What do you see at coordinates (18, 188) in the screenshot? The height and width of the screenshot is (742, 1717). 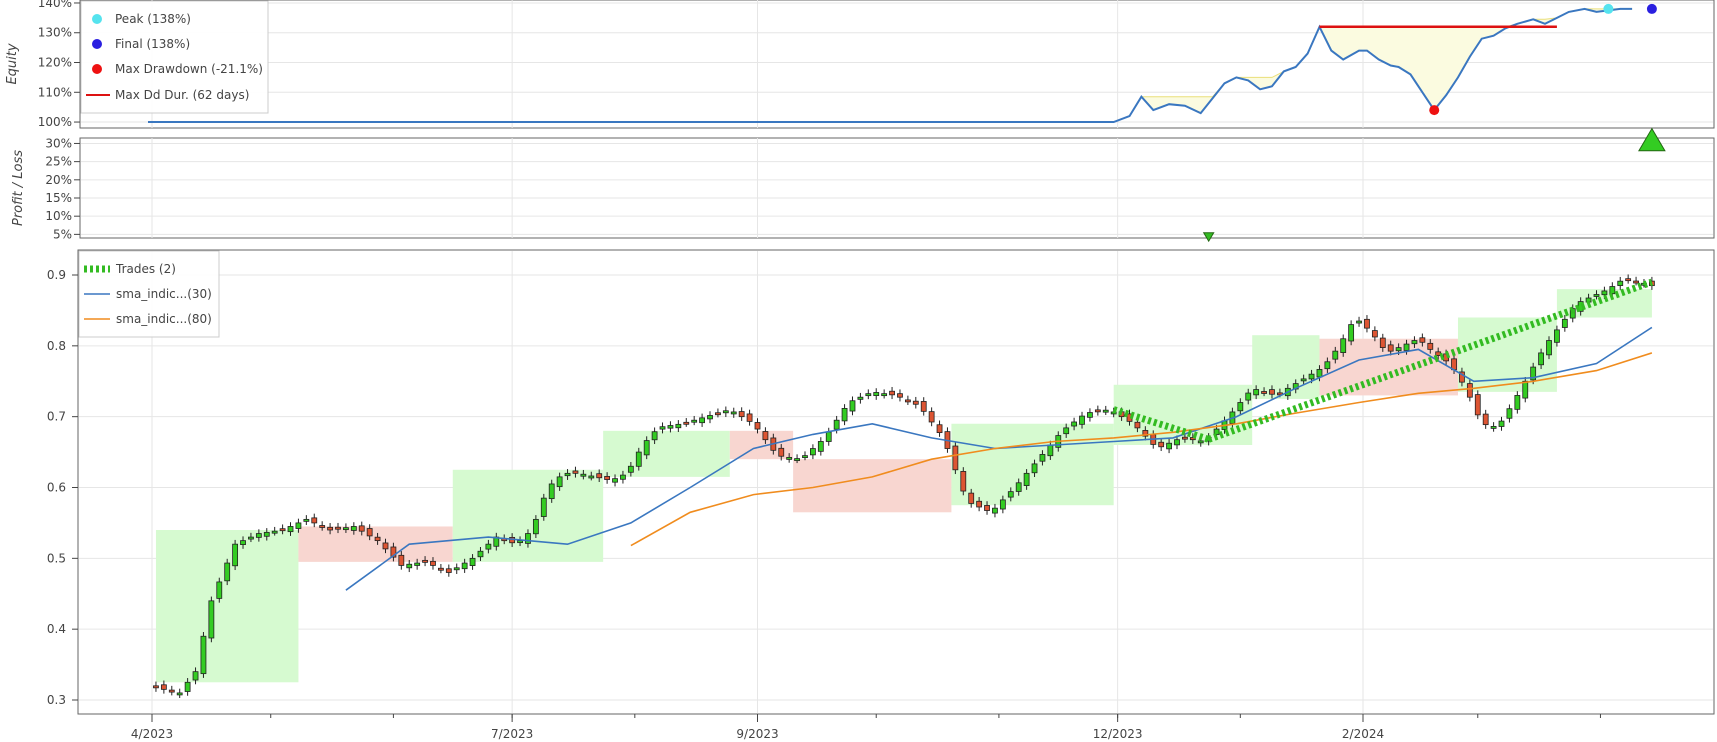 I see `pnl-ylabel: Profit / Loss` at bounding box center [18, 188].